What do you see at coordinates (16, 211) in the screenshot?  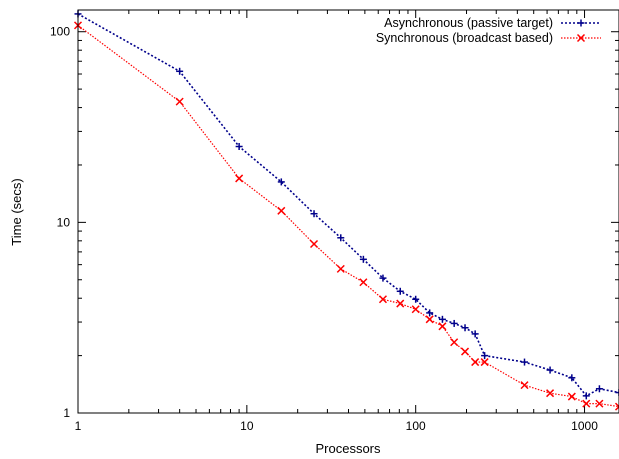 I see `y-axis-title: Time (secs)` at bounding box center [16, 211].